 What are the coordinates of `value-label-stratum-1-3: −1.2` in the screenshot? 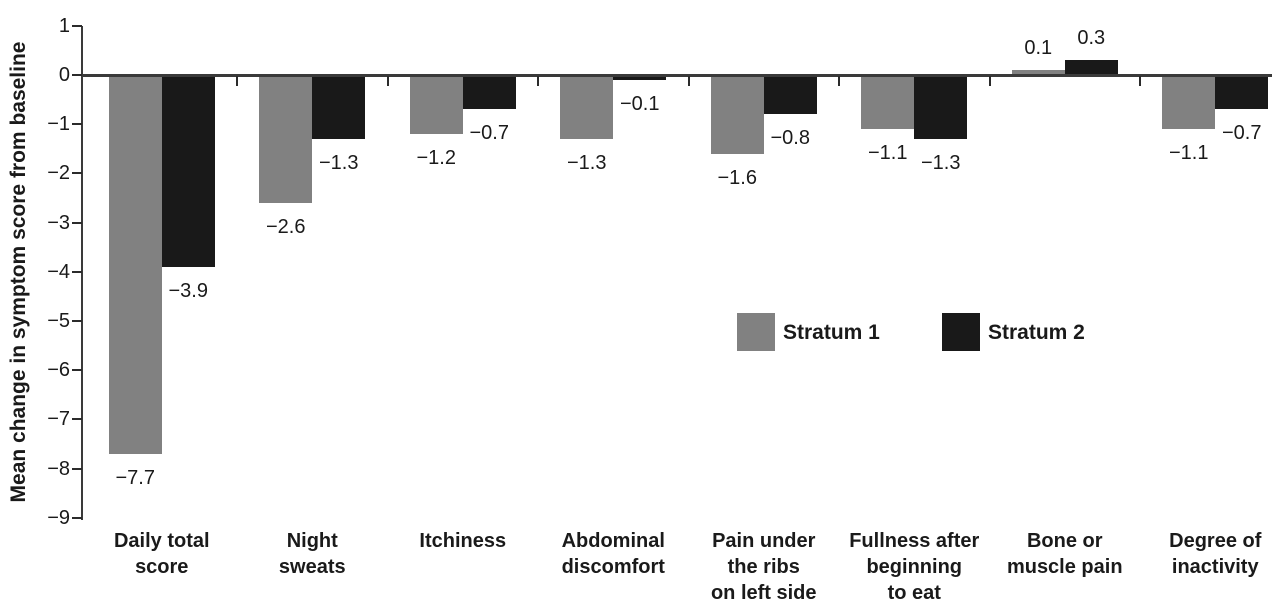 It's located at (436, 158).